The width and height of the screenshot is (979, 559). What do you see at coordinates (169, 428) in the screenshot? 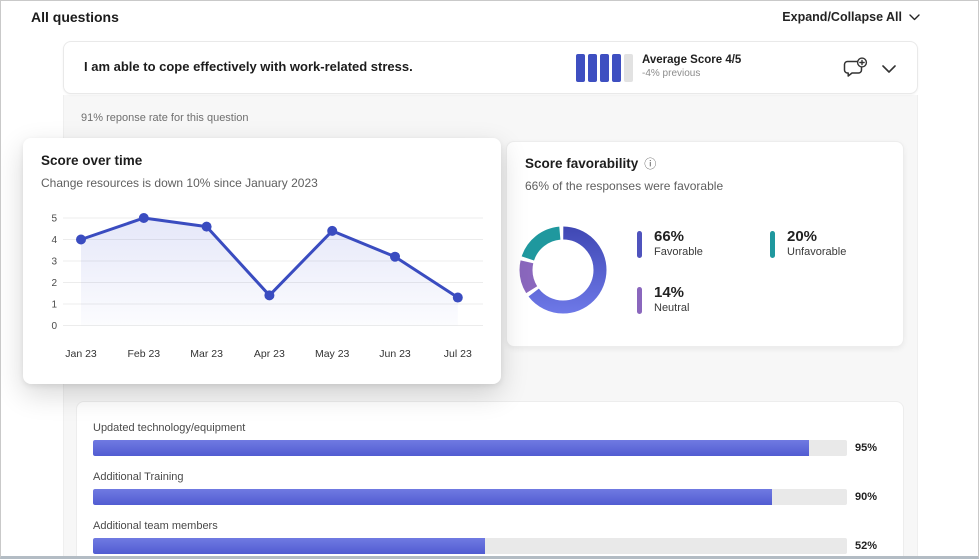
I see `priority-label: Updated technology/equipment` at bounding box center [169, 428].